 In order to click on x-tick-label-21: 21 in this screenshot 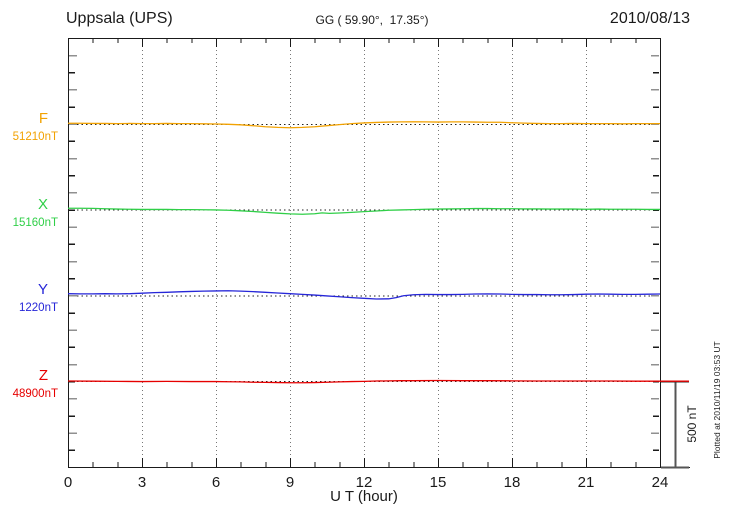, I will do `click(586, 482)`.